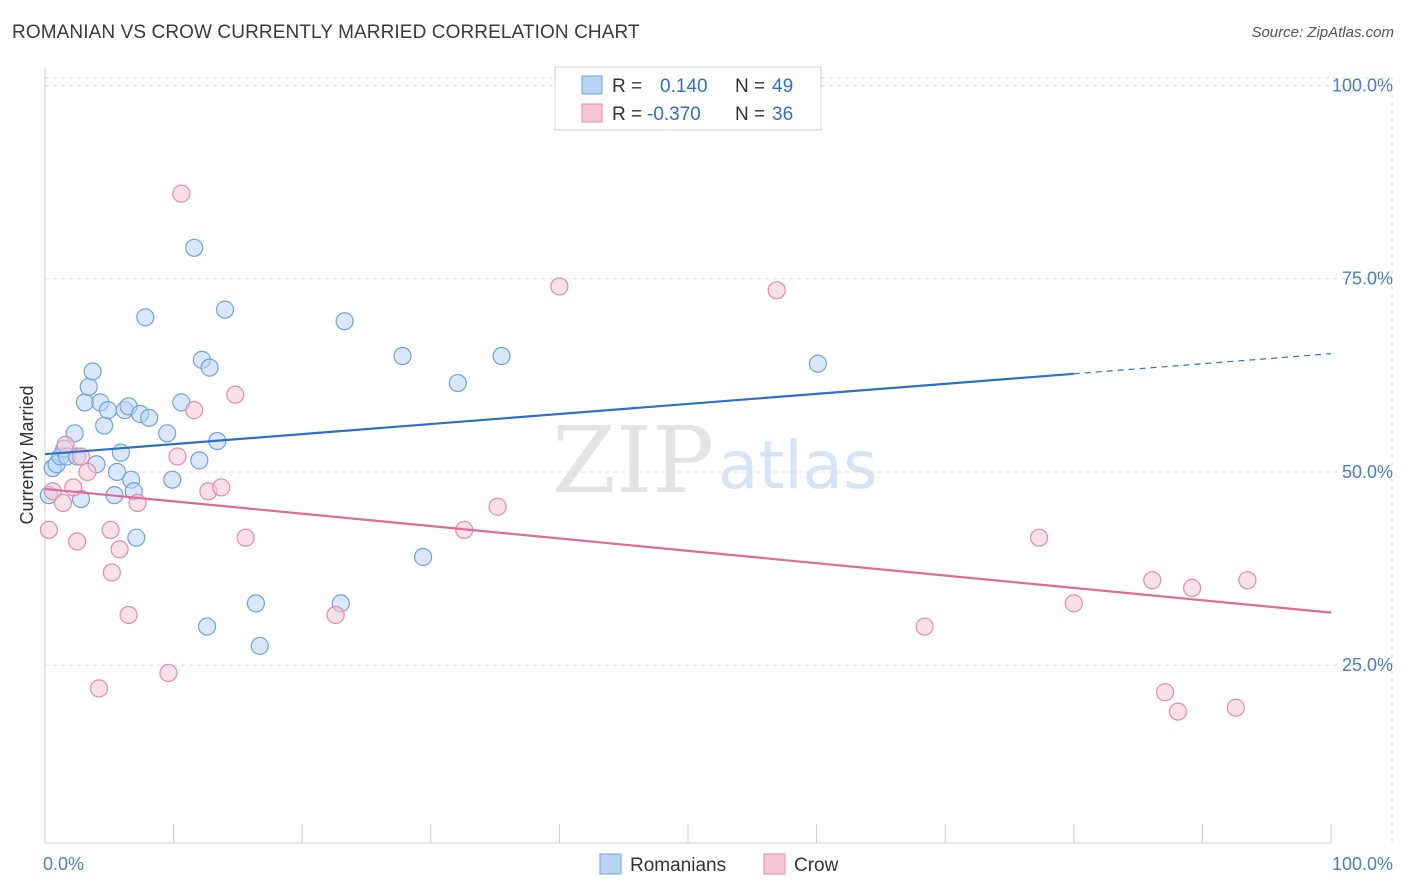  I want to click on y-axis-label: Currently Married, so click(27, 454).